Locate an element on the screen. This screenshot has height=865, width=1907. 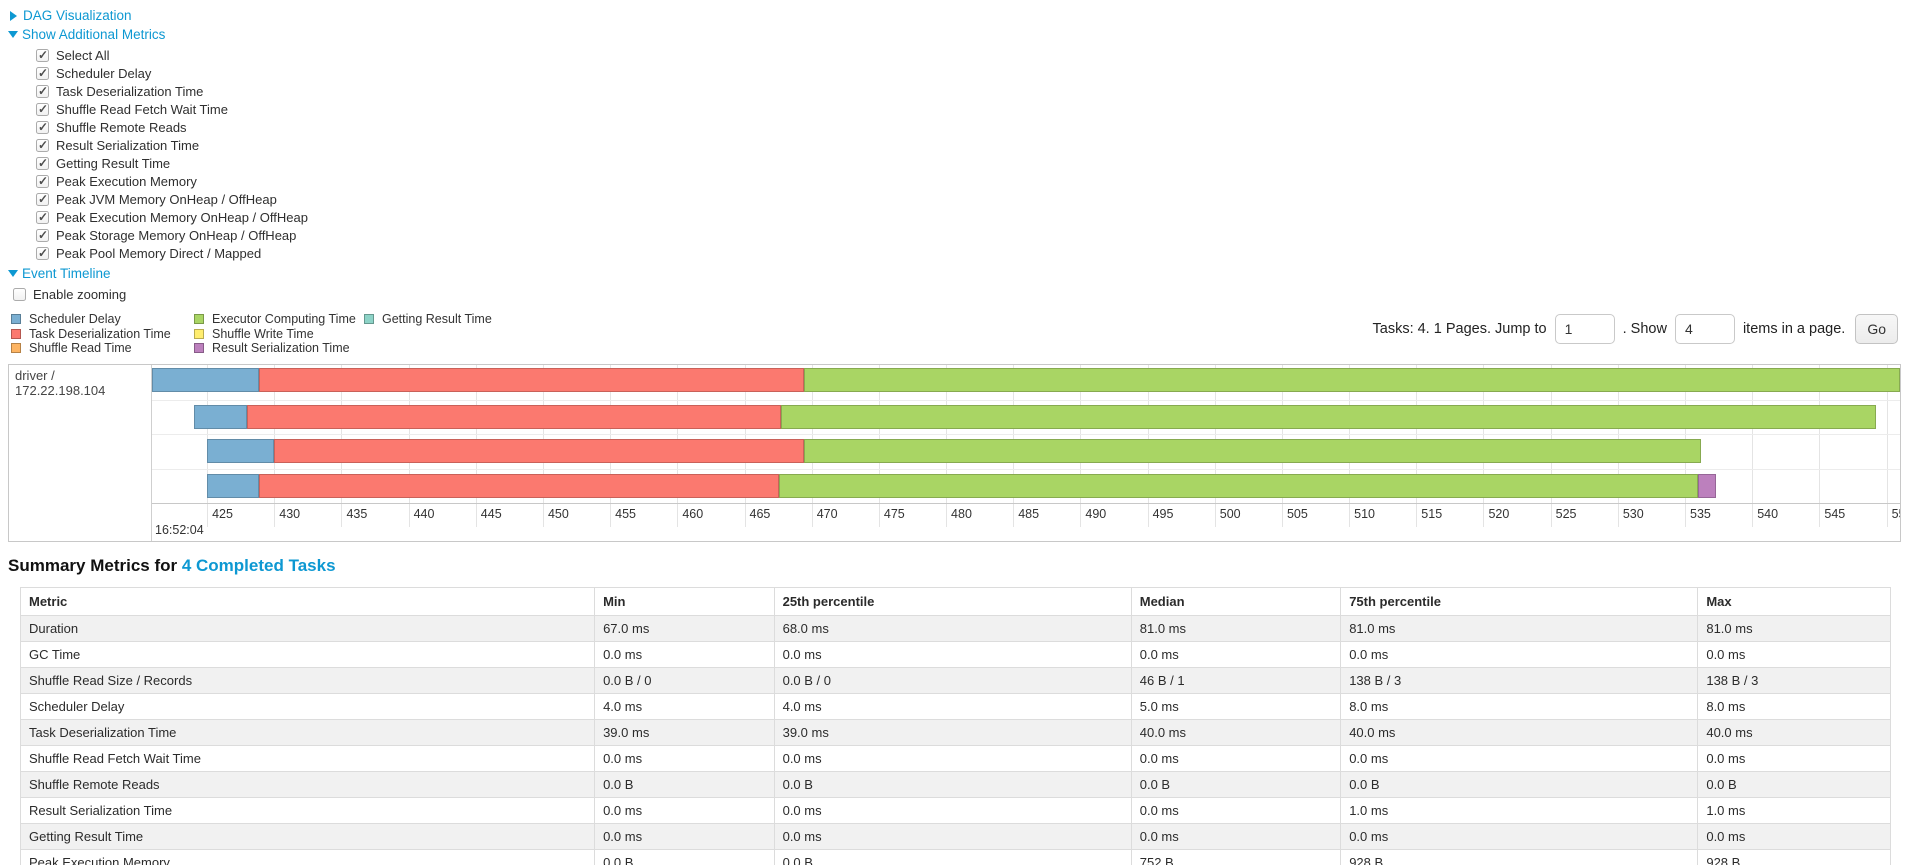
legend-label: Result Serialization Time is located at coordinates (281, 348).